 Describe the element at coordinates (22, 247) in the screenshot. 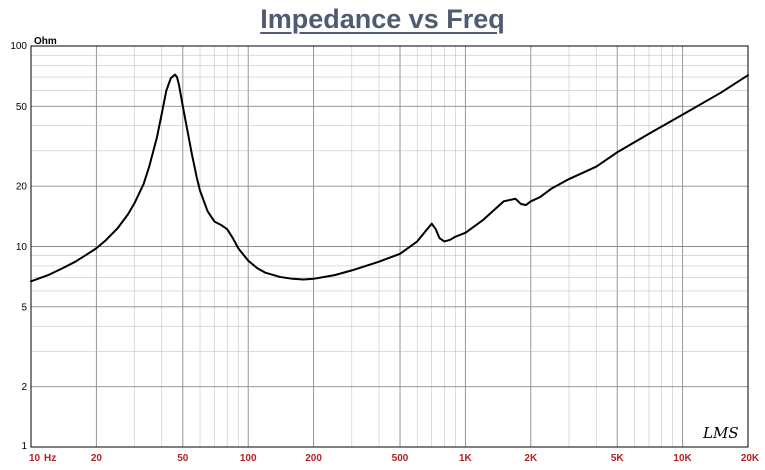

I see `y-tick-label: 10` at that location.